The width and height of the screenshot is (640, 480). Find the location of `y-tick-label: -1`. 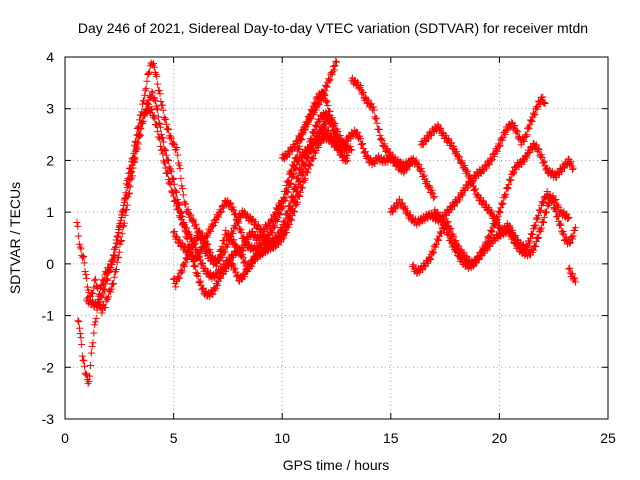

y-tick-label: -1 is located at coordinates (48, 316).